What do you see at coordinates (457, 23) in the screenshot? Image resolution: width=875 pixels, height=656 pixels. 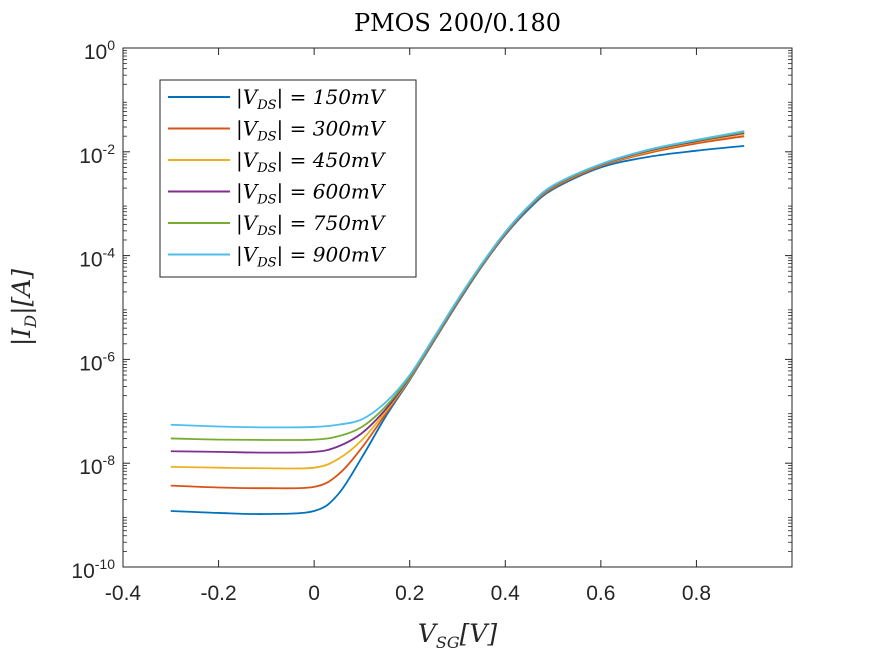 I see `chart-title: PMOS 200/0.180` at bounding box center [457, 23].